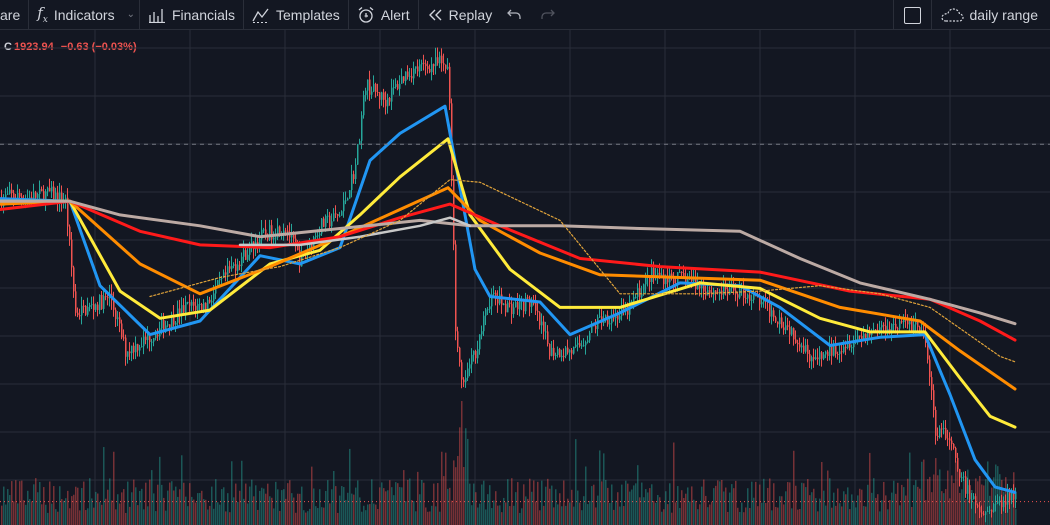 The width and height of the screenshot is (1050, 525). What do you see at coordinates (991, 15) in the screenshot?
I see `daily-range-button: daily range` at bounding box center [991, 15].